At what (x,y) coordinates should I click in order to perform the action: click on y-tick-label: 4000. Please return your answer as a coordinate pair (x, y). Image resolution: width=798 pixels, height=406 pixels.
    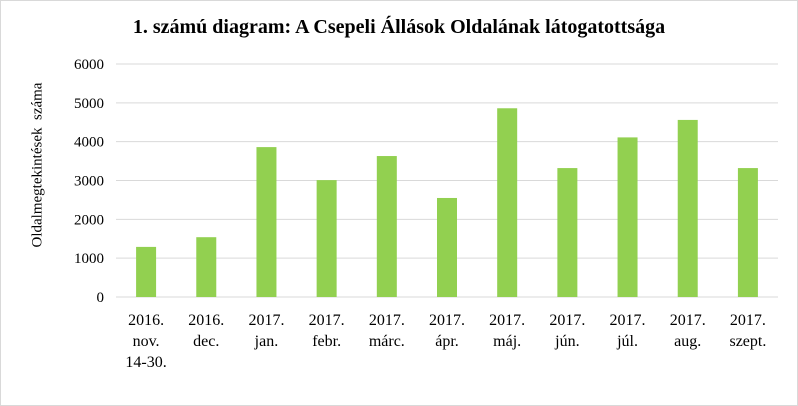
    Looking at the image, I should click on (89, 143).